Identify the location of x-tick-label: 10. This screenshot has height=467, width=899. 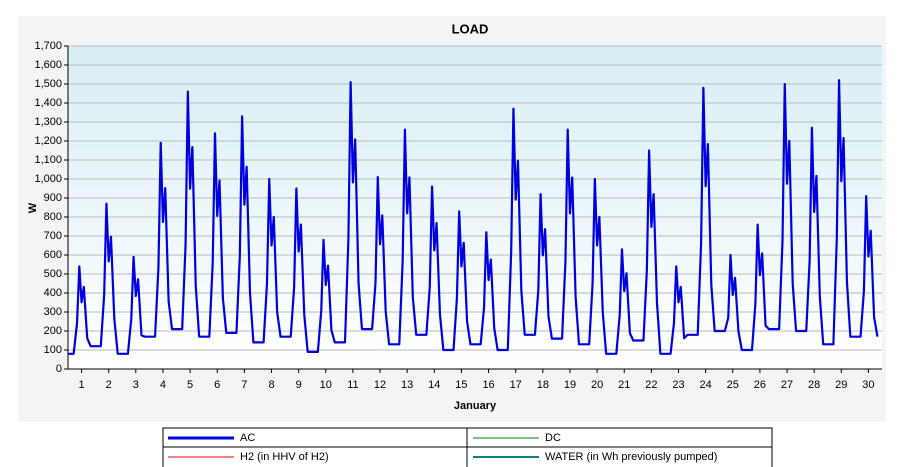
(326, 385).